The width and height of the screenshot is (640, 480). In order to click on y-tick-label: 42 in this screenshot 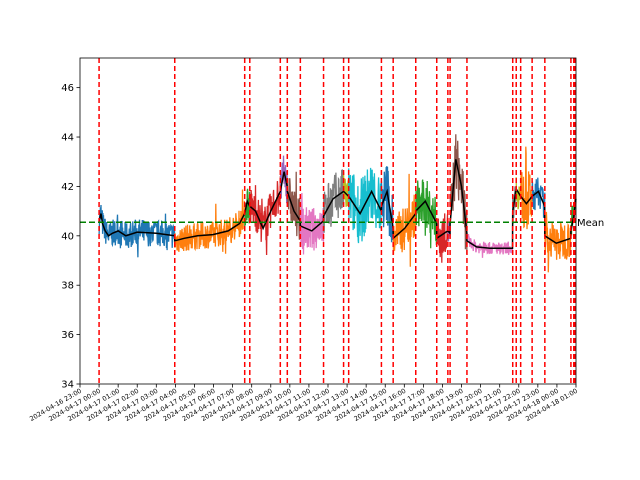, I will do `click(67, 187)`.